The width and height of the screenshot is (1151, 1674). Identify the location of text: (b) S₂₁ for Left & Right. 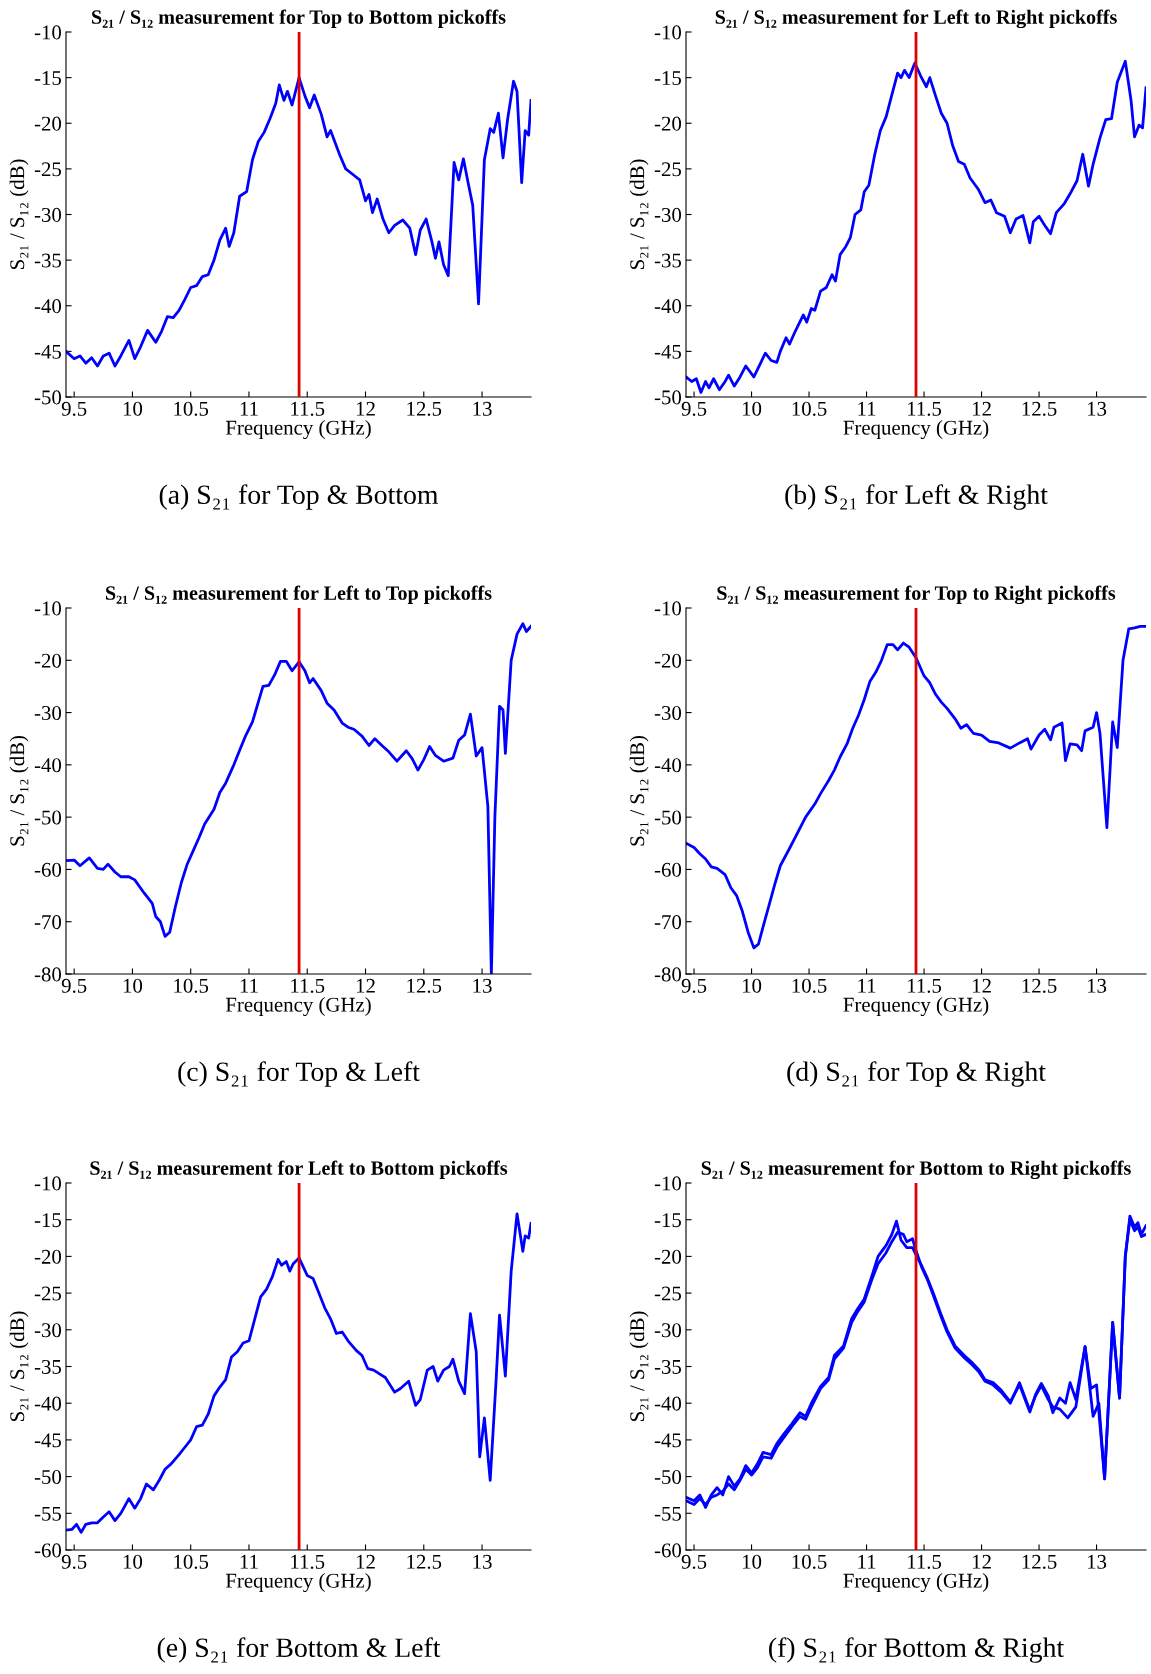
(916, 497).